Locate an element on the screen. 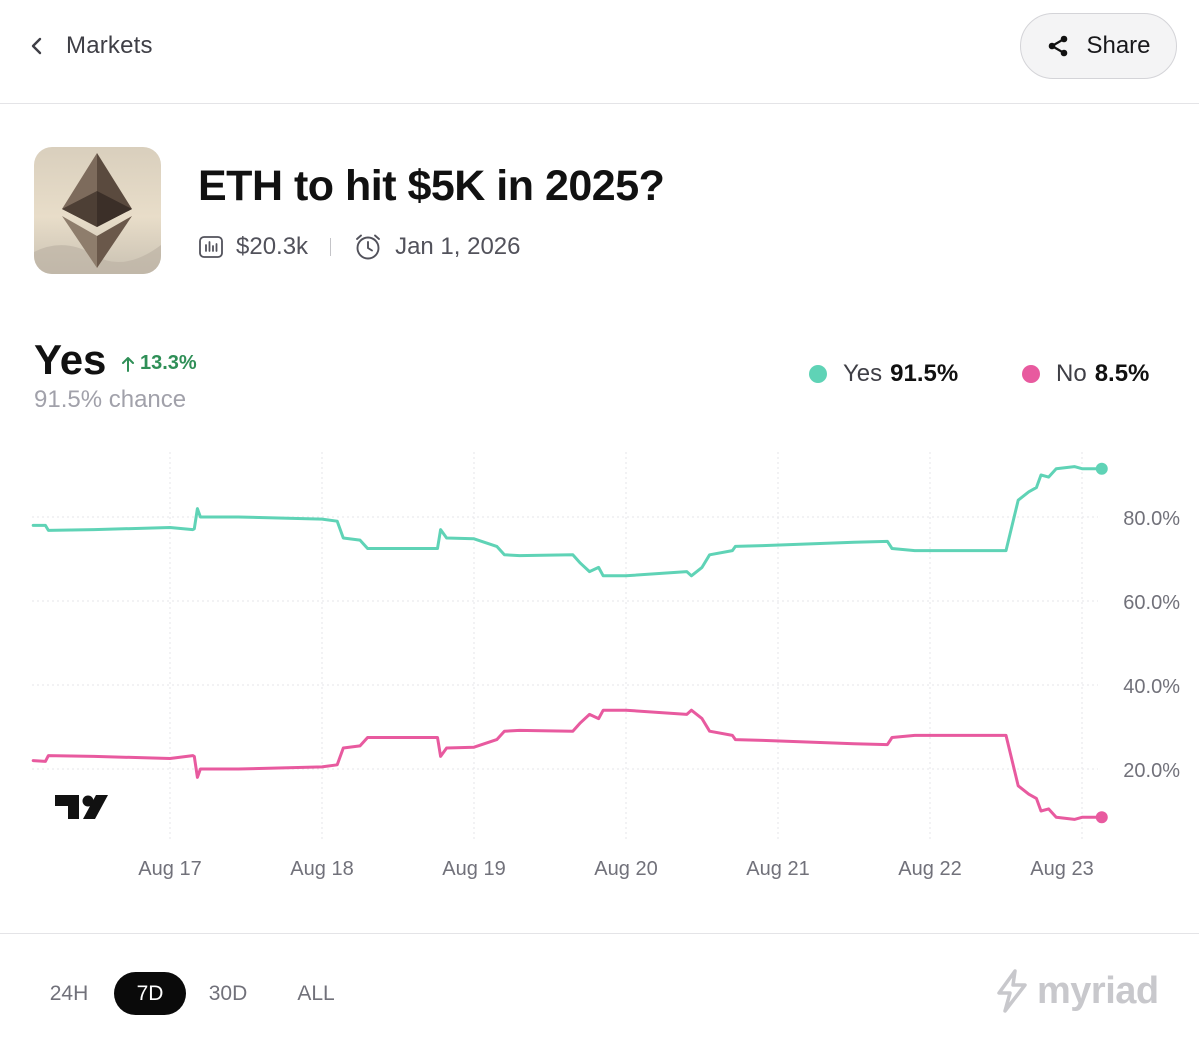 This screenshot has height=1038, width=1199. volume-chart-icon is located at coordinates (211, 247).